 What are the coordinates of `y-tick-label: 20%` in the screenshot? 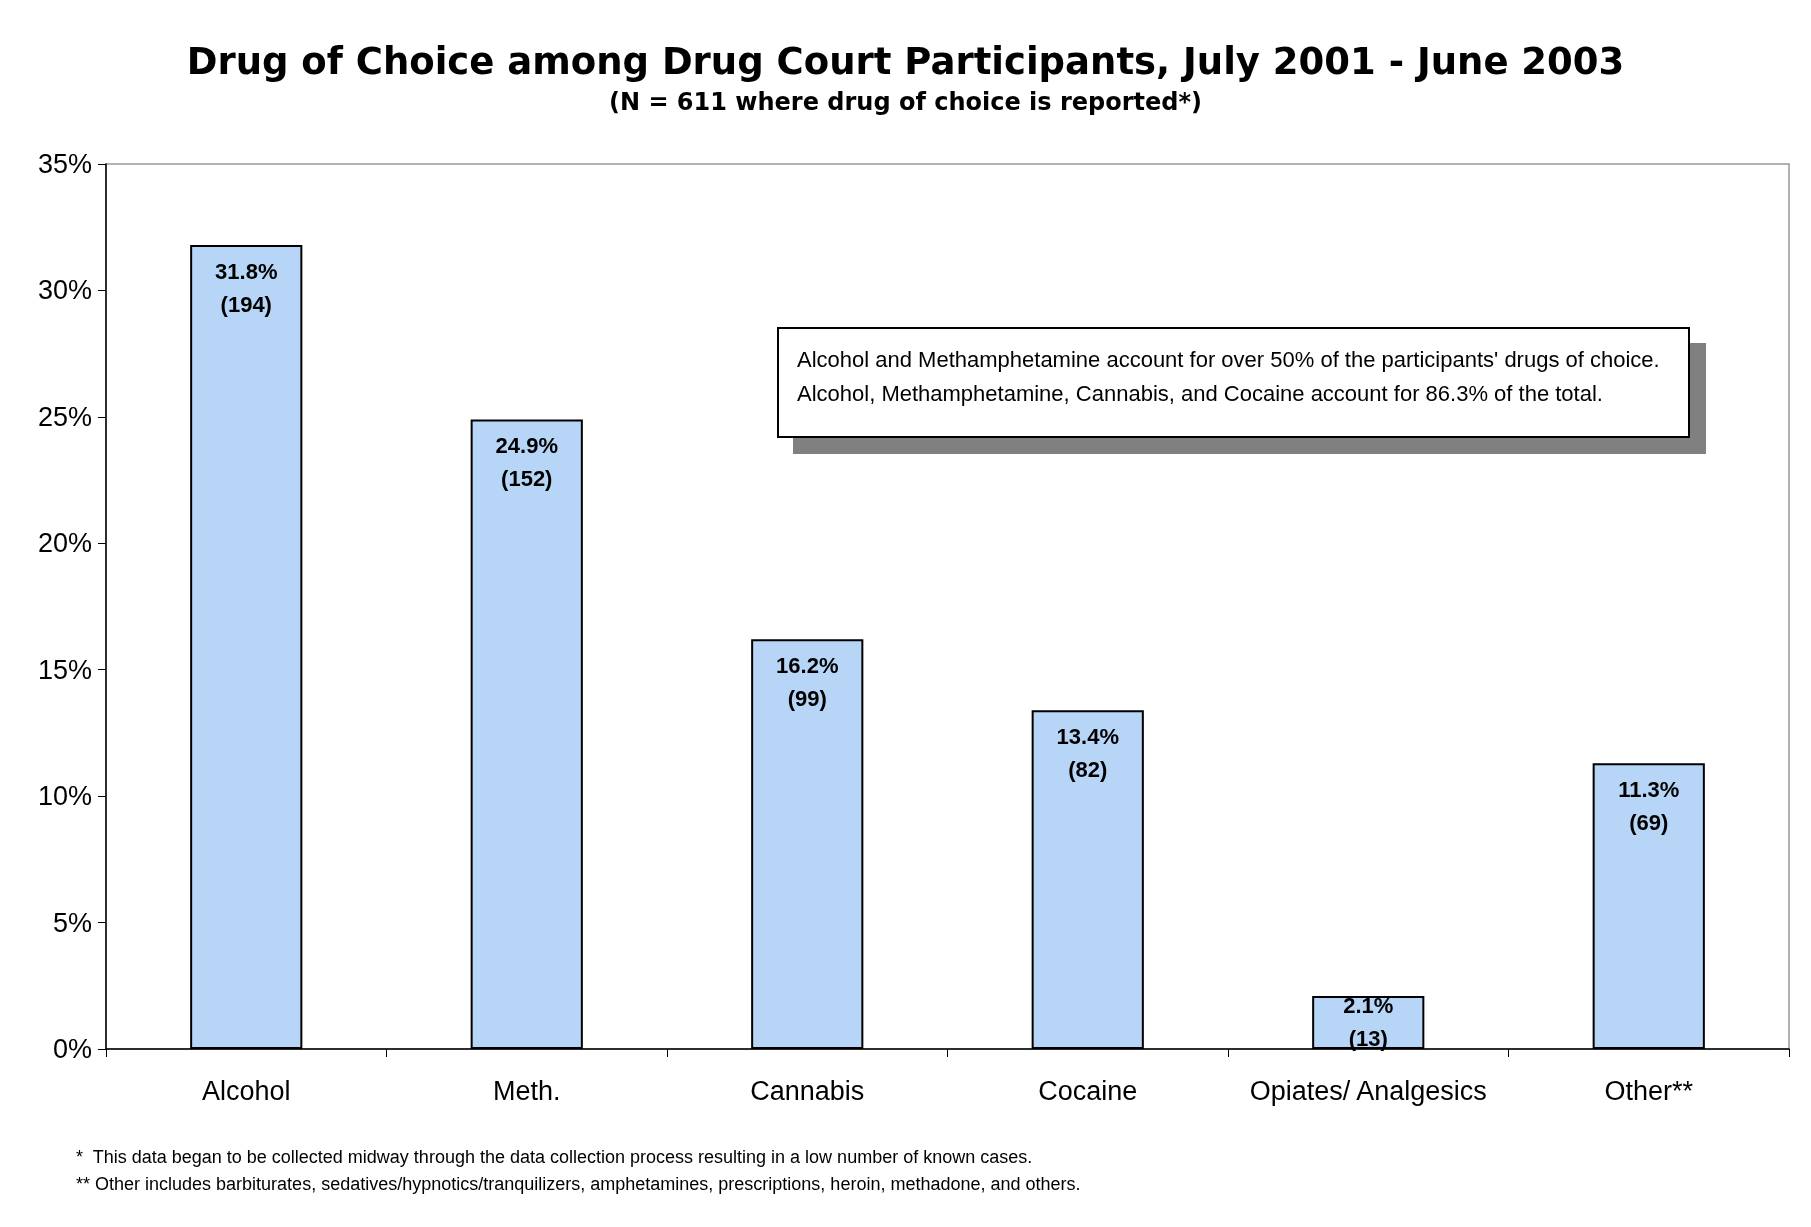 It's located at (64, 543).